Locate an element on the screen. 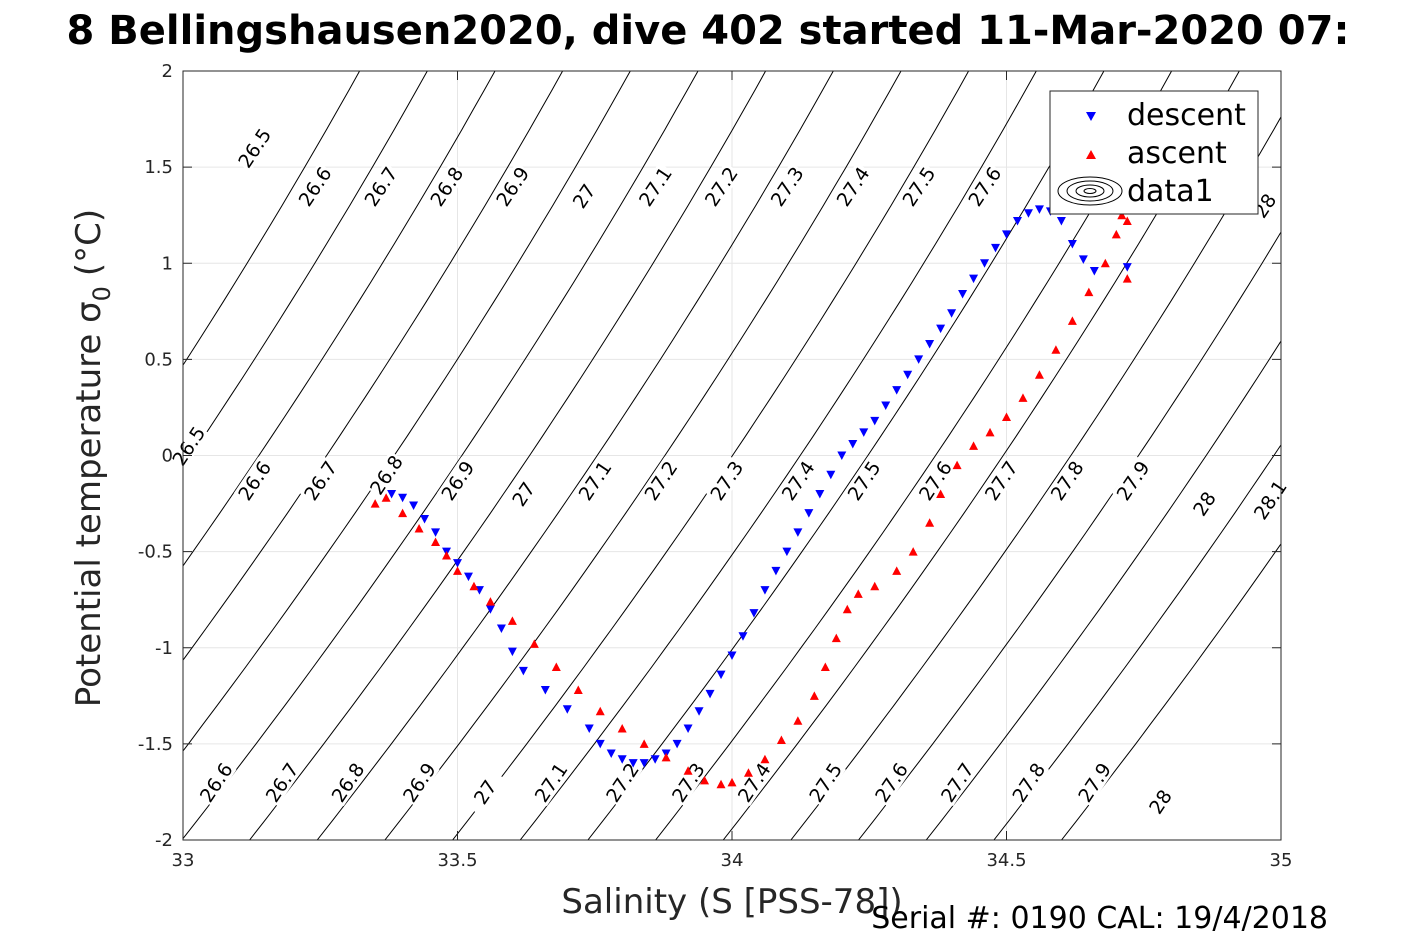 The height and width of the screenshot is (945, 1417). x-tick-label: 33 is located at coordinates (183, 860).